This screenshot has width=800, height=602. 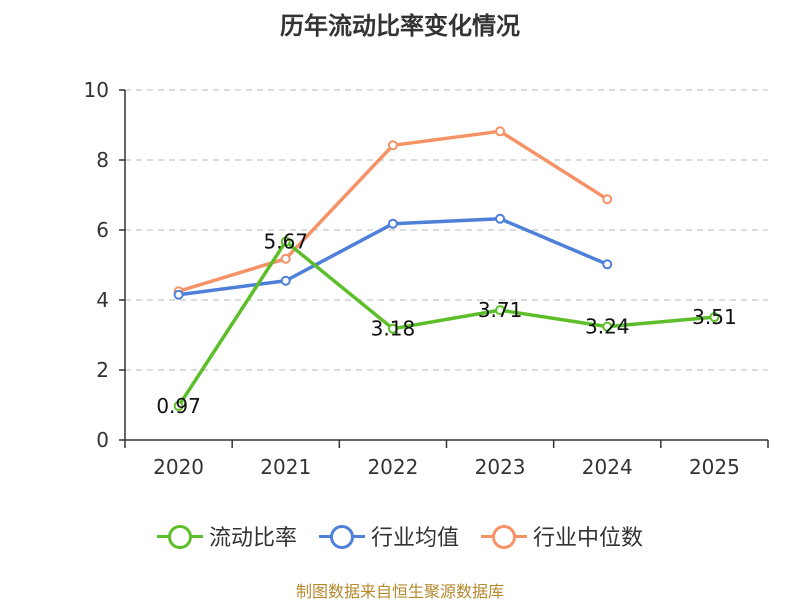 What do you see at coordinates (179, 536) in the screenshot?
I see `legend-marker-current-ratio` at bounding box center [179, 536].